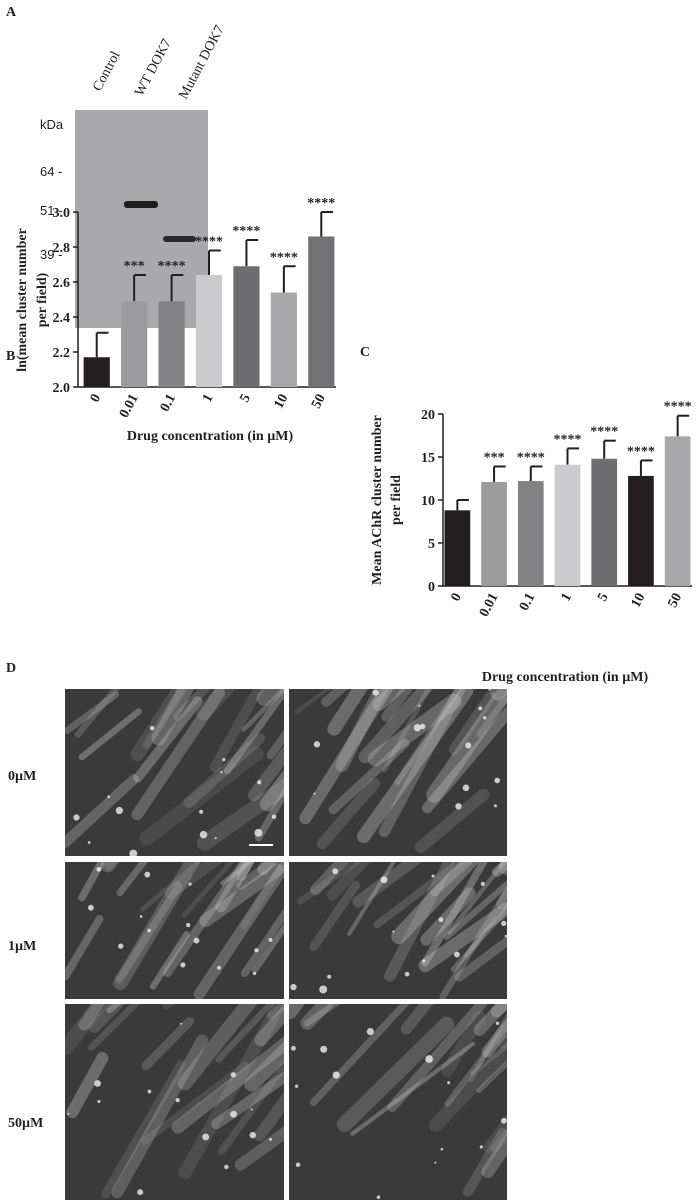 Image resolution: width=697 pixels, height=1200 pixels. What do you see at coordinates (25, 1123) in the screenshot?
I see `row-label: 50µM` at bounding box center [25, 1123].